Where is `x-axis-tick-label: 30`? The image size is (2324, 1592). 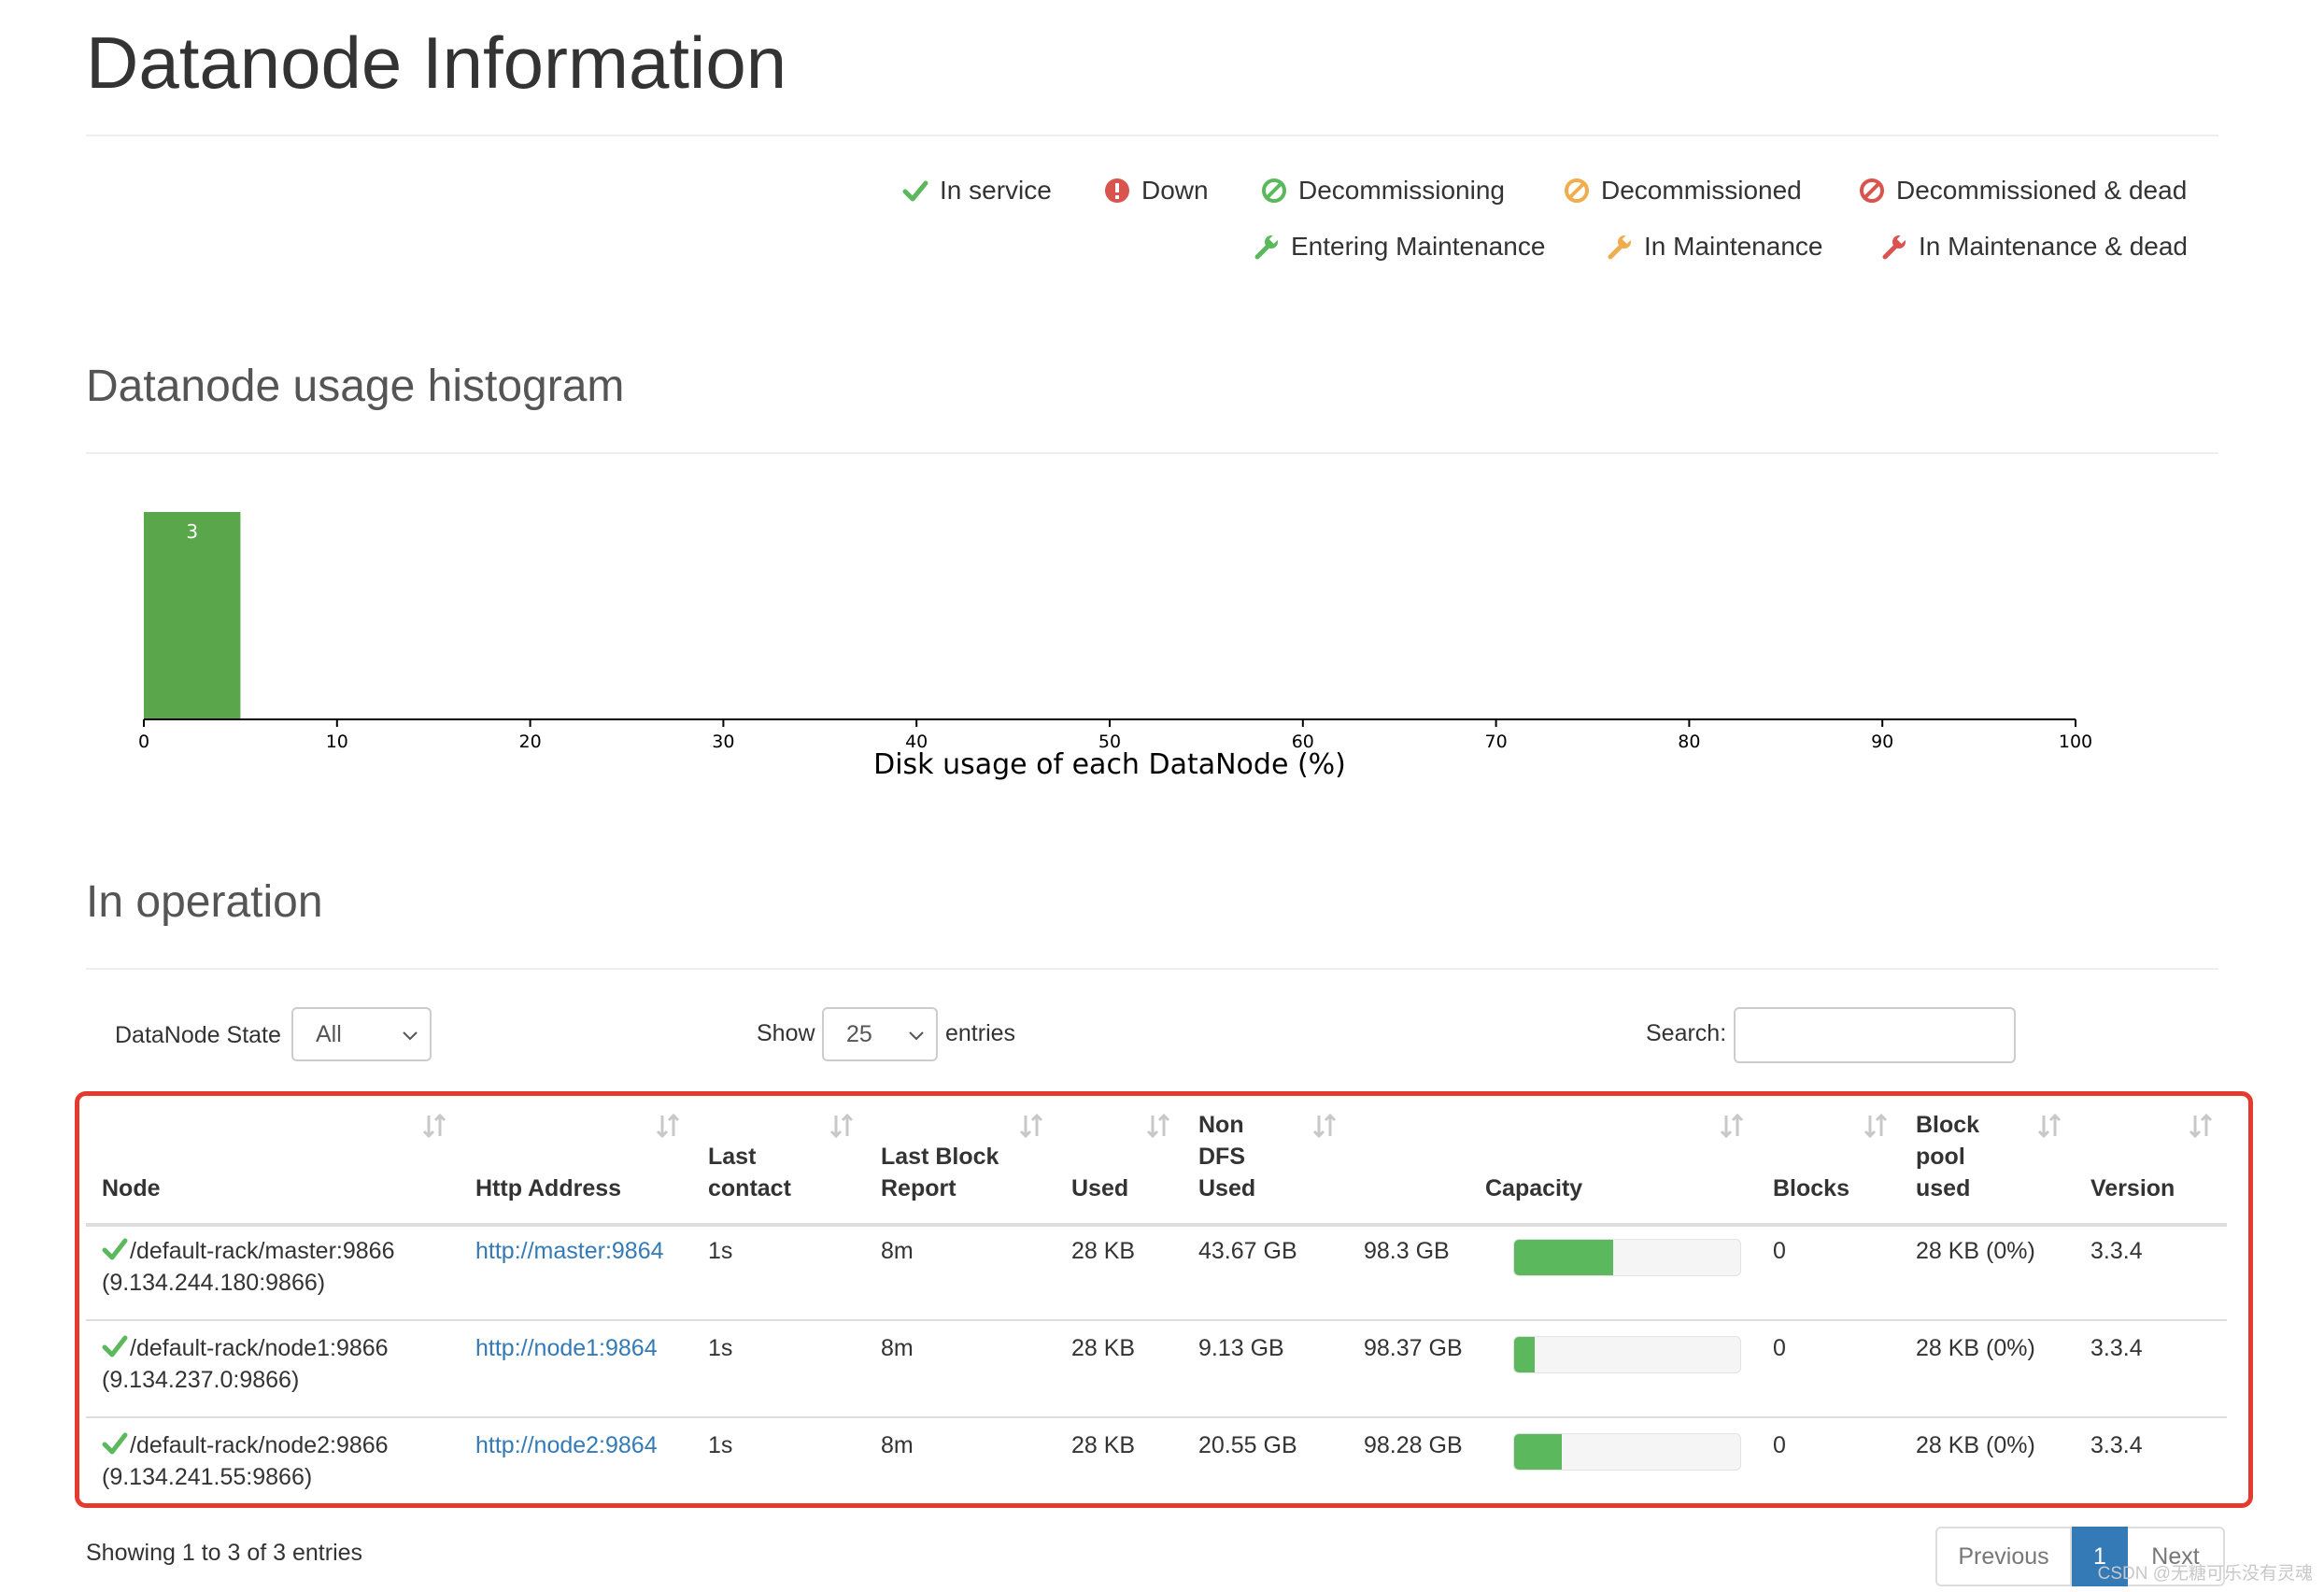 x-axis-tick-label: 30 is located at coordinates (723, 742).